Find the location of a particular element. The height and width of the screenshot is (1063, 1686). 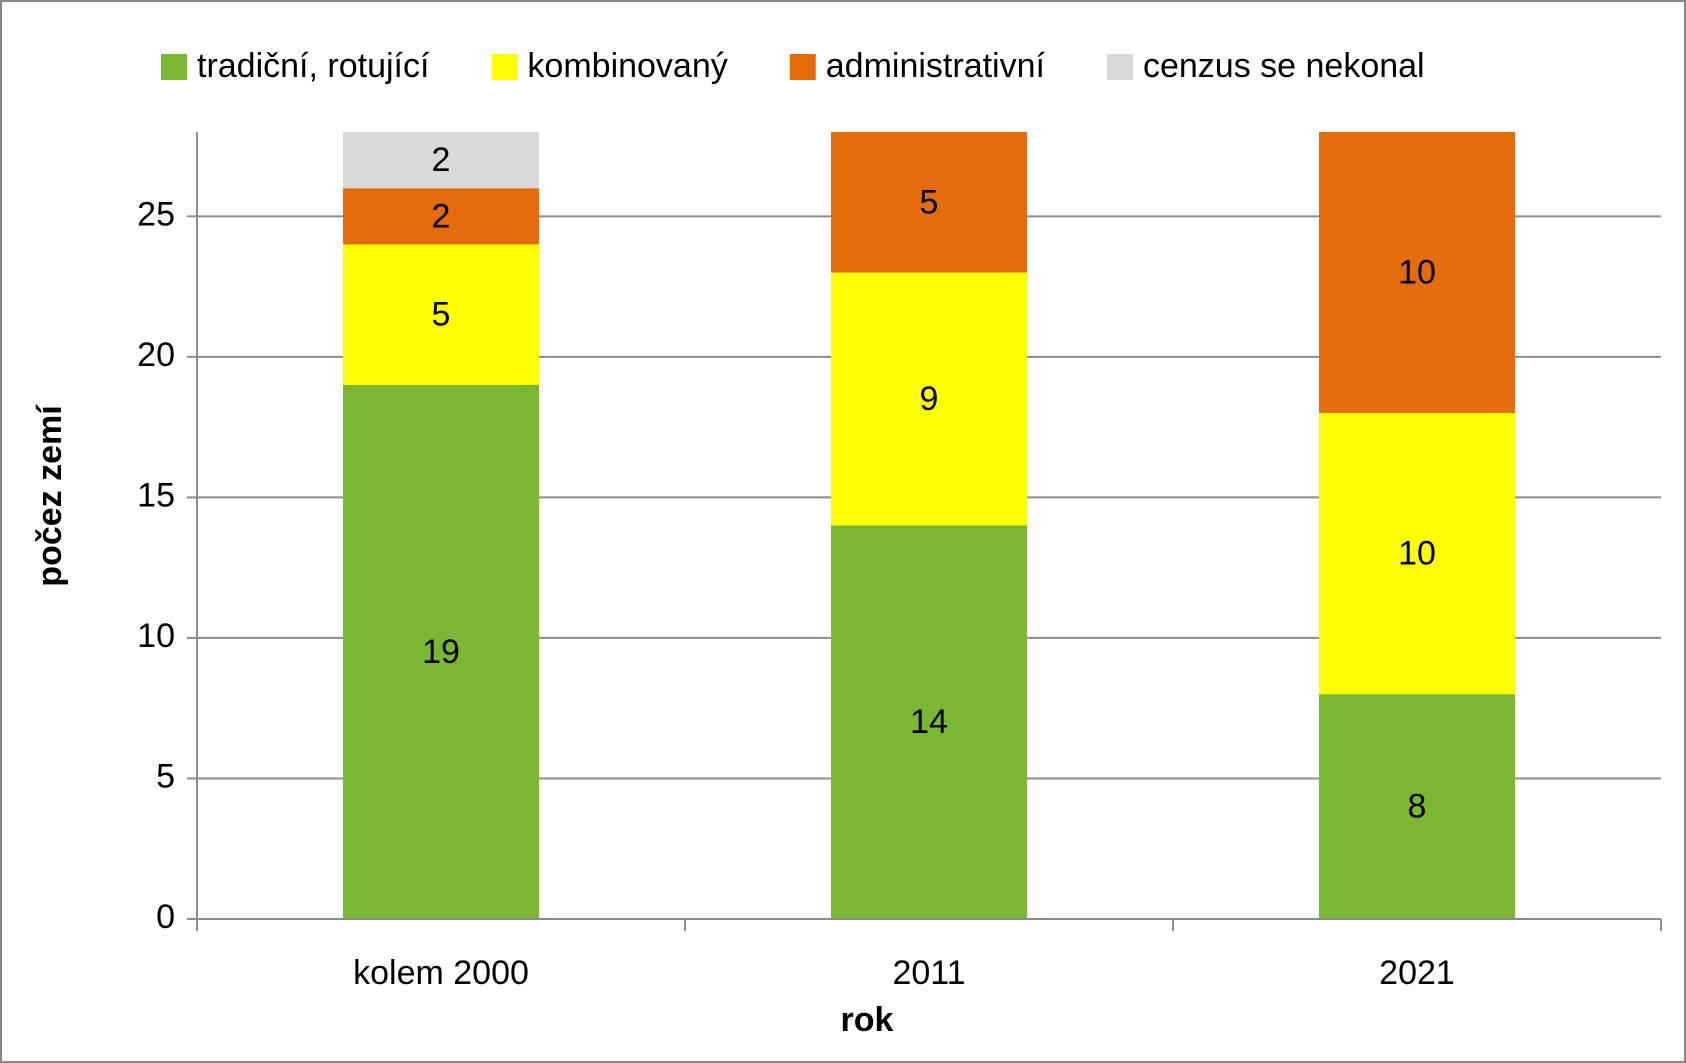

legend-label: cenzus se nekonal is located at coordinates (1284, 66).